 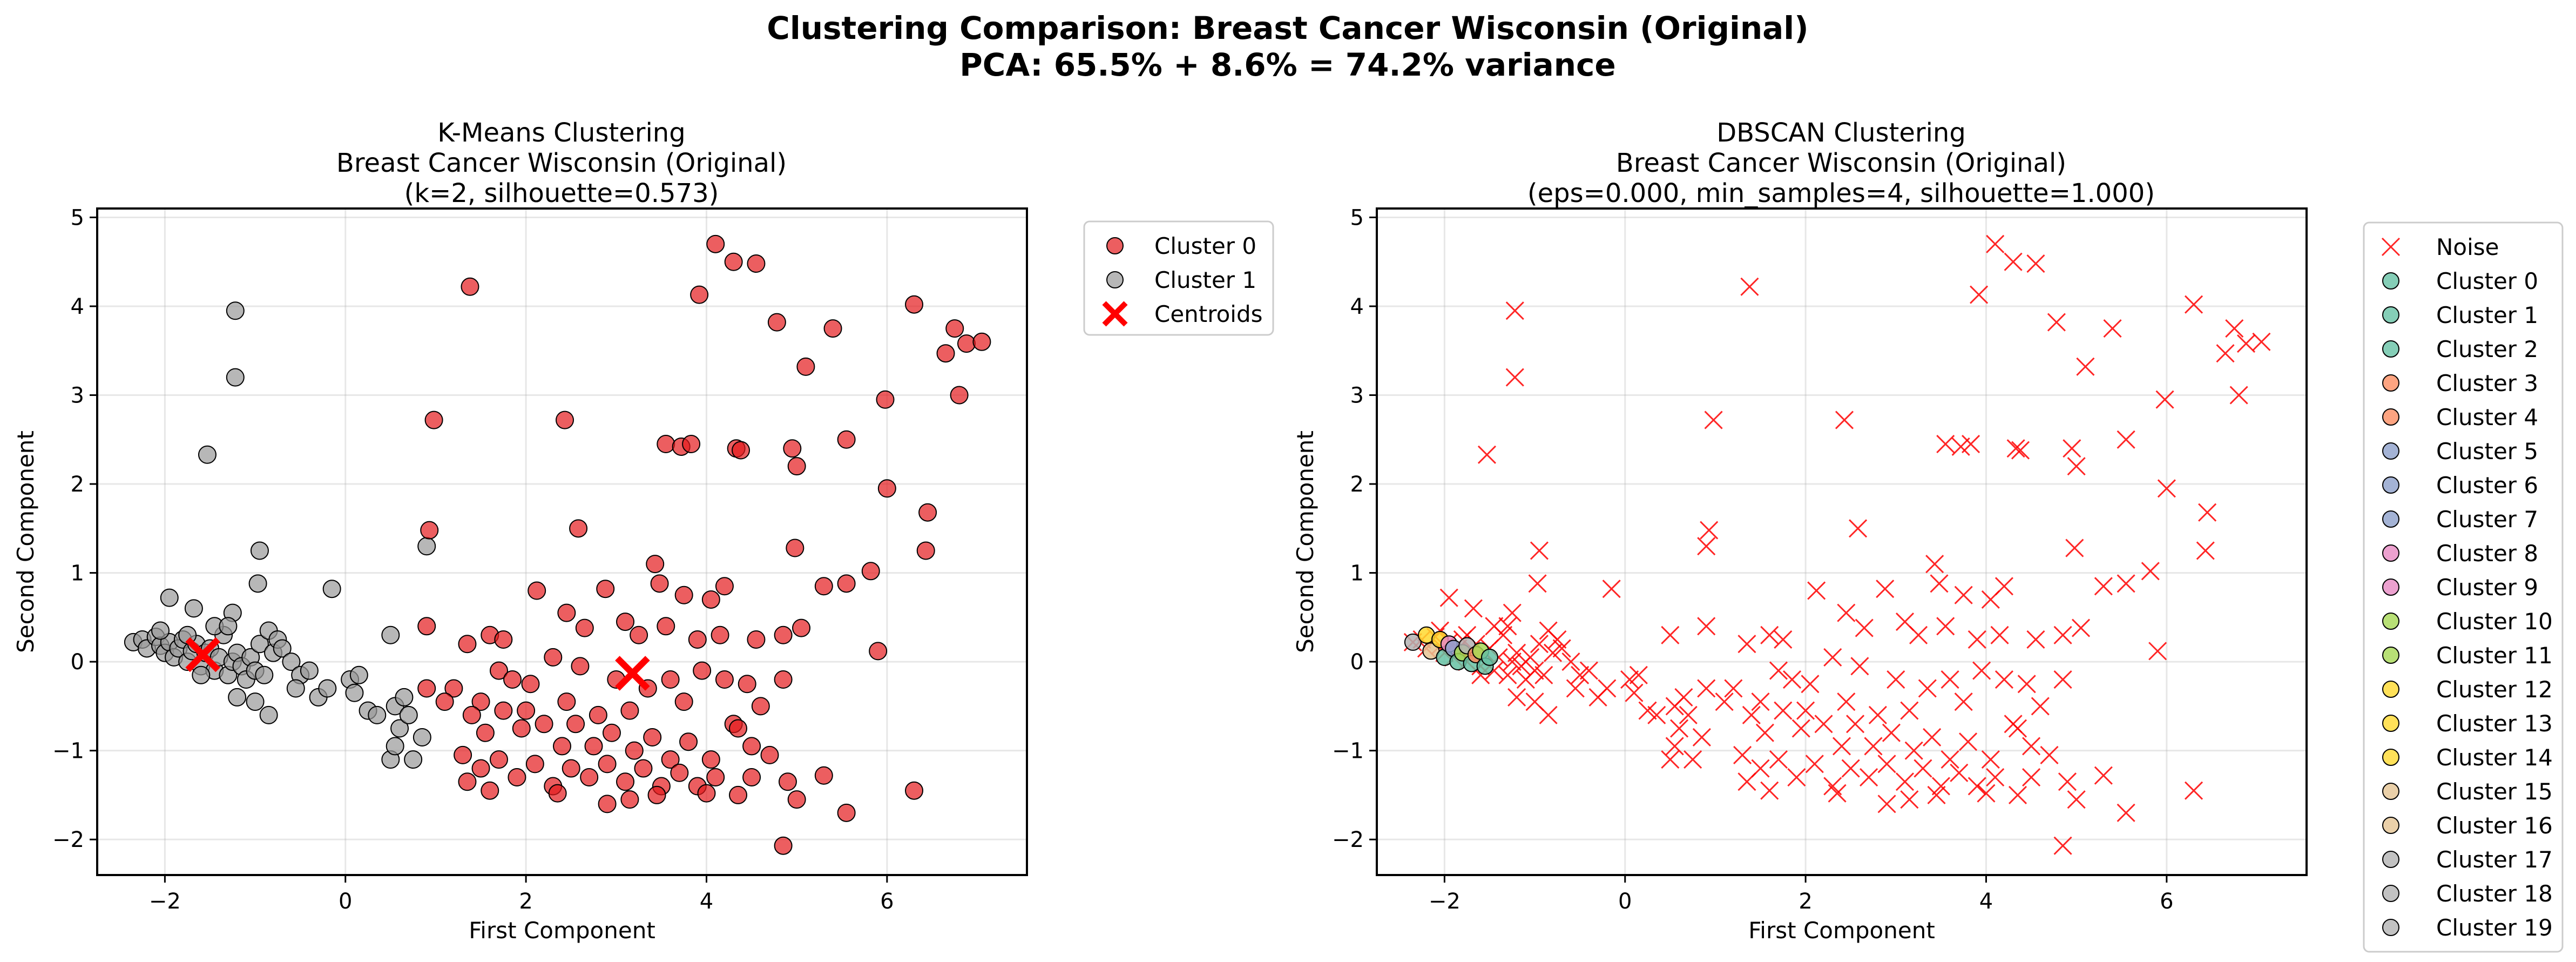 What do you see at coordinates (2494, 791) in the screenshot?
I see `legend-entry-label: Cluster 15` at bounding box center [2494, 791].